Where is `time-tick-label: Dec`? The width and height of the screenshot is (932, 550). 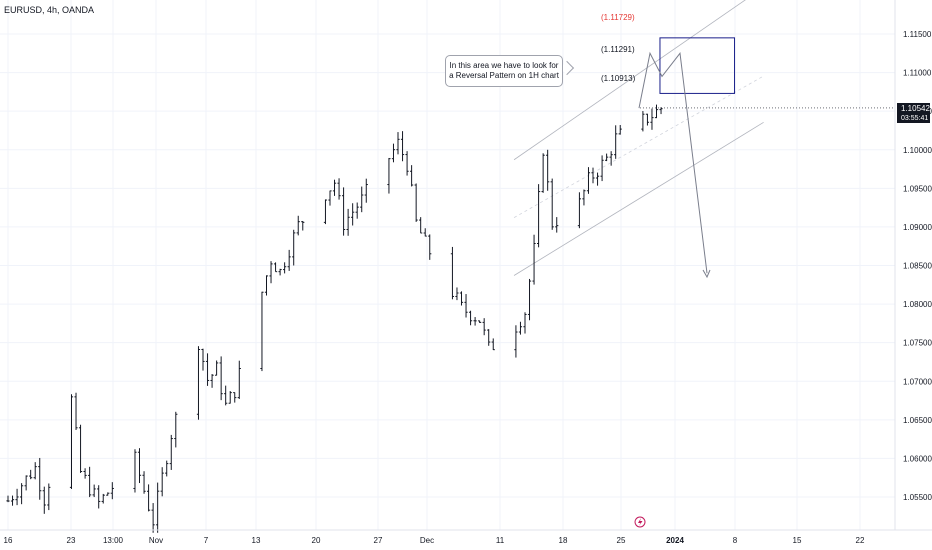 time-tick-label: Dec is located at coordinates (427, 540).